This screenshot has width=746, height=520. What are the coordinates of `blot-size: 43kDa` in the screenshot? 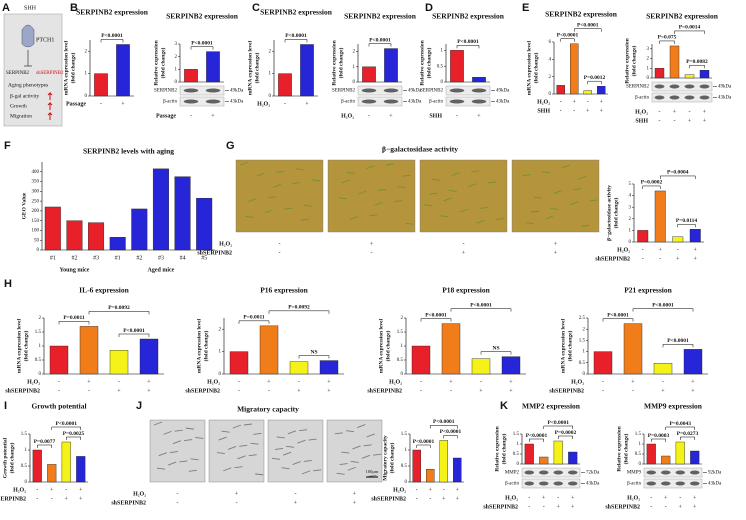 It's located at (715, 484).